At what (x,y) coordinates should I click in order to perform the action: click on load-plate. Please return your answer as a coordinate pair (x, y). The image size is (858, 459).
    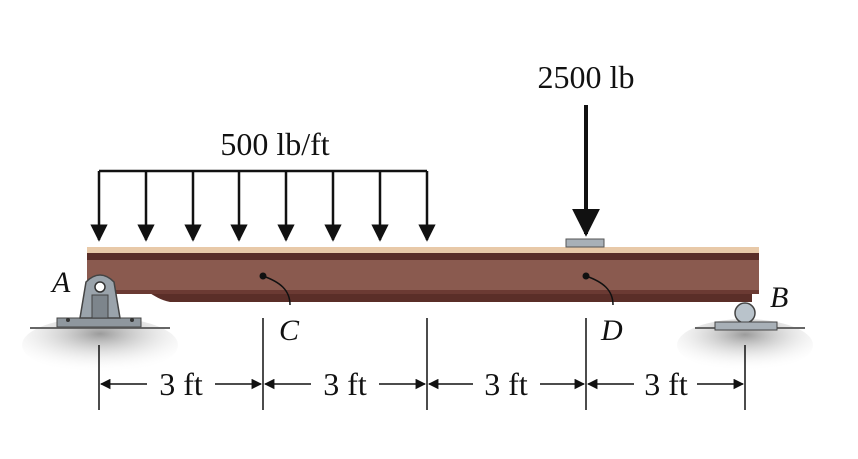
    Looking at the image, I should click on (585, 243).